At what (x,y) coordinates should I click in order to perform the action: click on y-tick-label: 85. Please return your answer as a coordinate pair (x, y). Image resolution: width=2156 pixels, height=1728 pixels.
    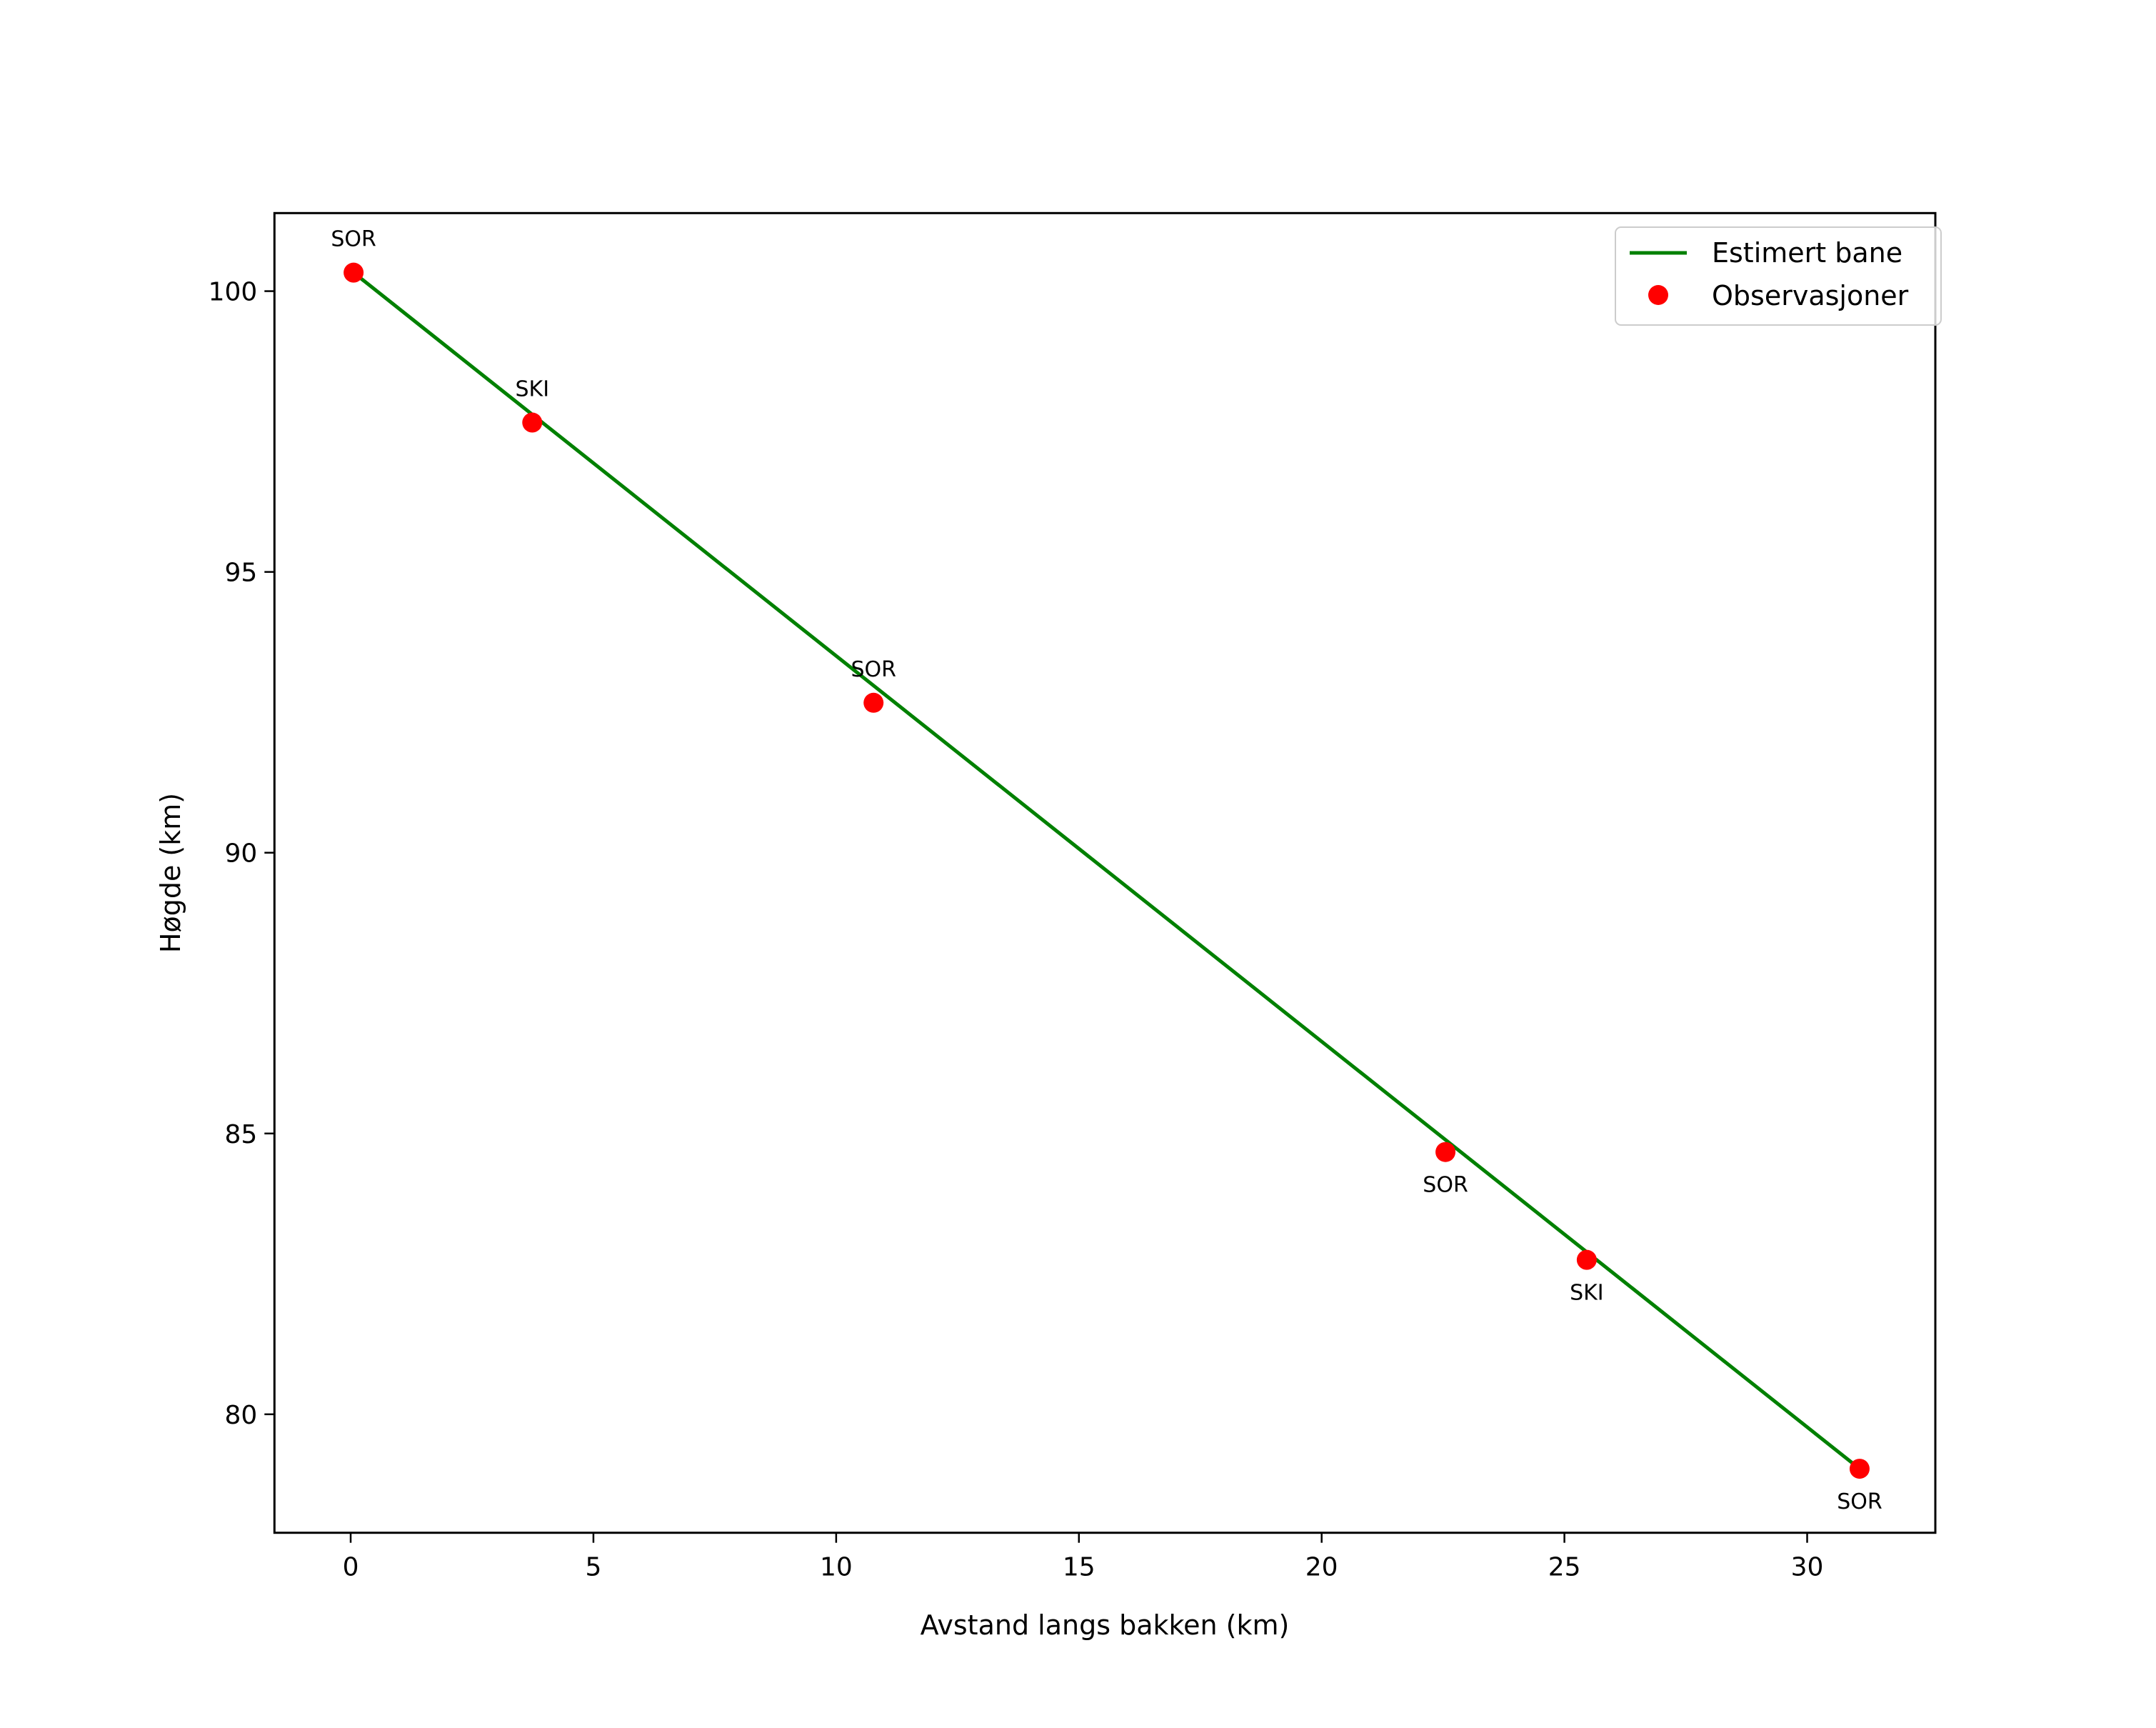
    Looking at the image, I should click on (241, 1134).